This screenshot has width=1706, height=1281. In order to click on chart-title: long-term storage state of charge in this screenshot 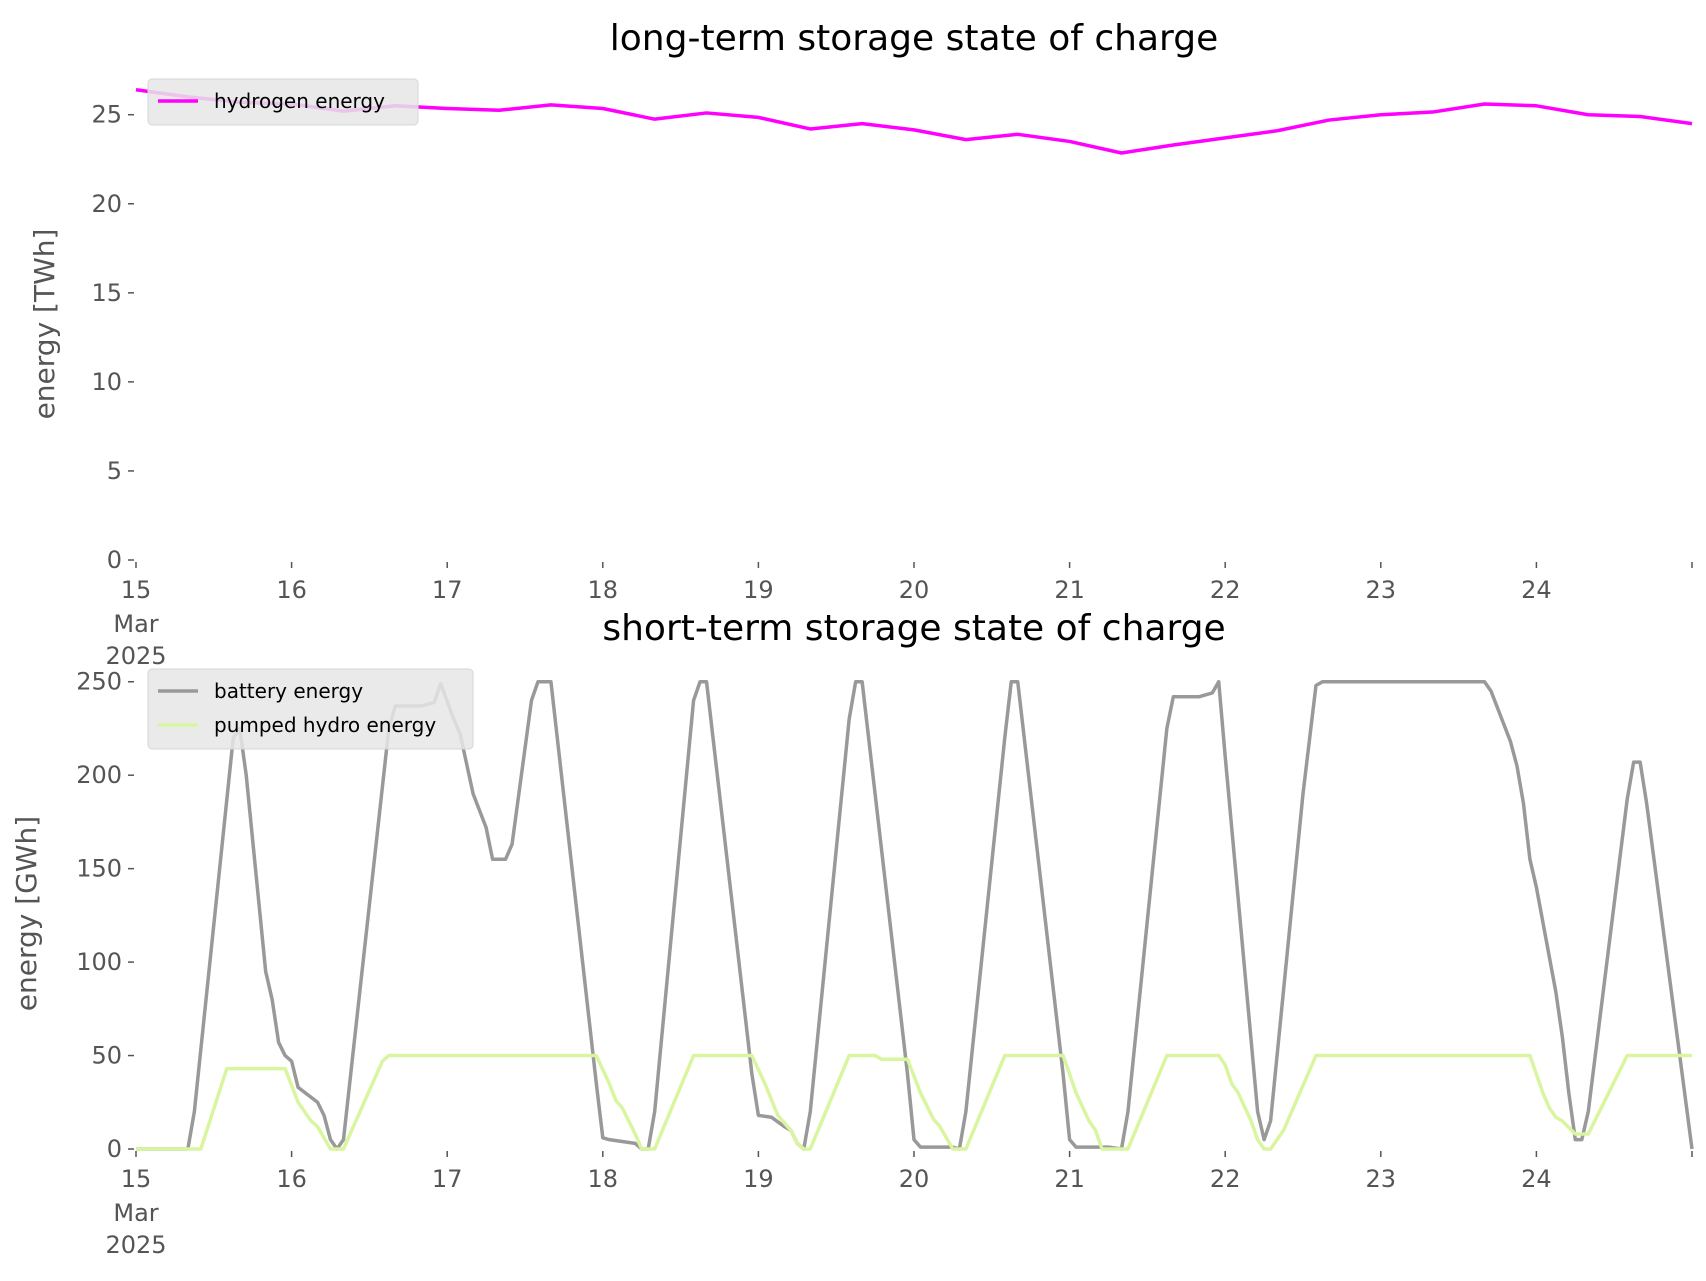, I will do `click(914, 38)`.